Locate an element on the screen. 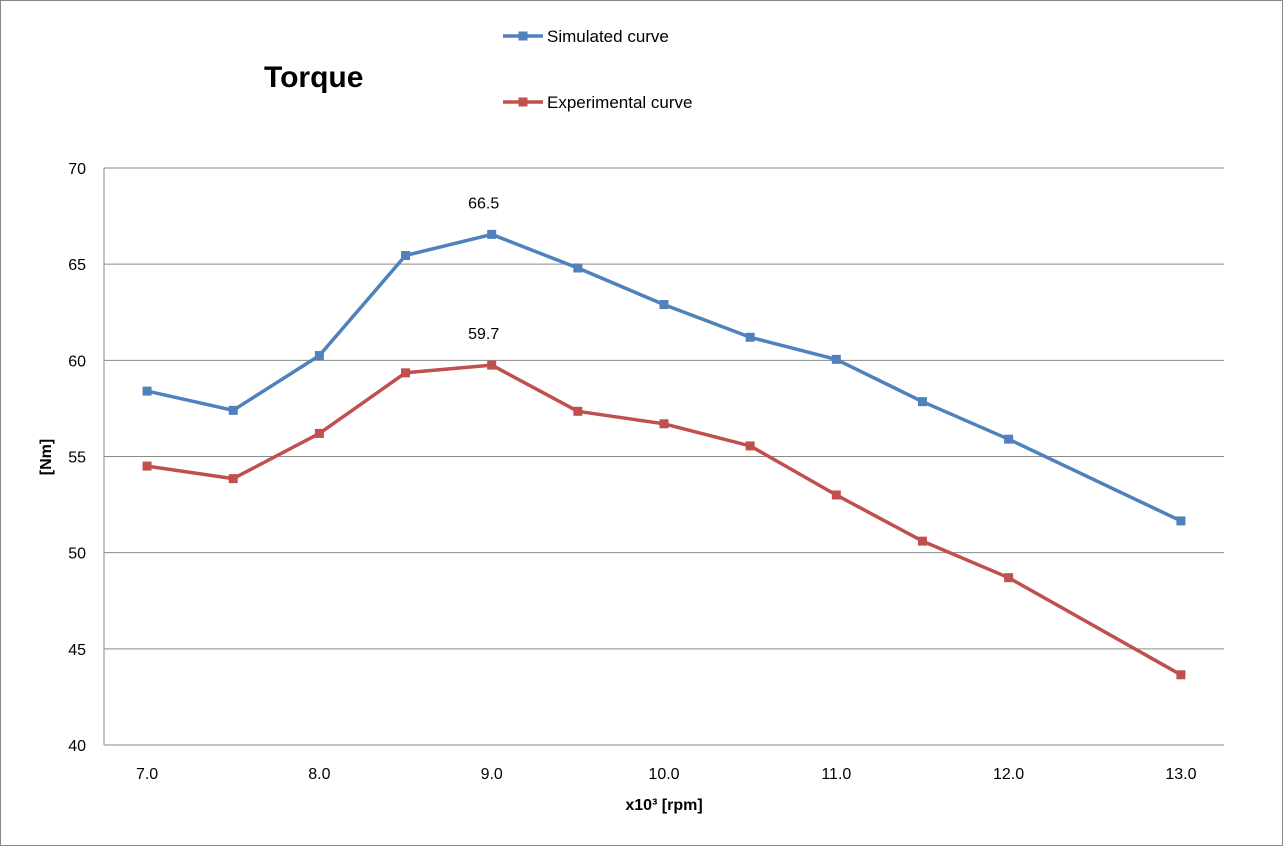  x-tick-label: 9.0 is located at coordinates (492, 774).